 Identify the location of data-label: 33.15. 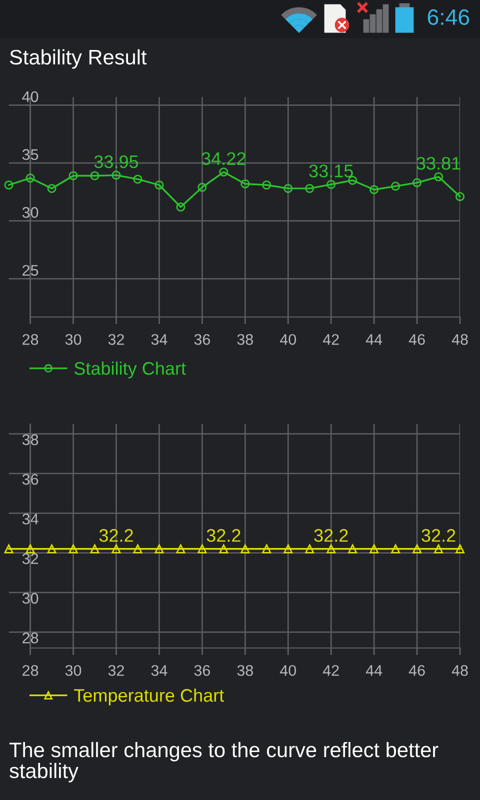
(331, 171).